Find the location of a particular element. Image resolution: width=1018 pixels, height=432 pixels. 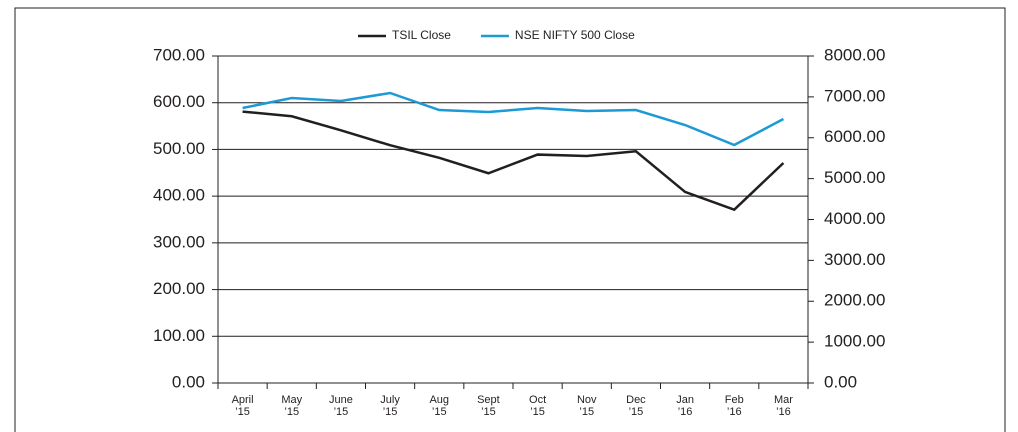

y-tick-label: 400.00 is located at coordinates (179, 195).